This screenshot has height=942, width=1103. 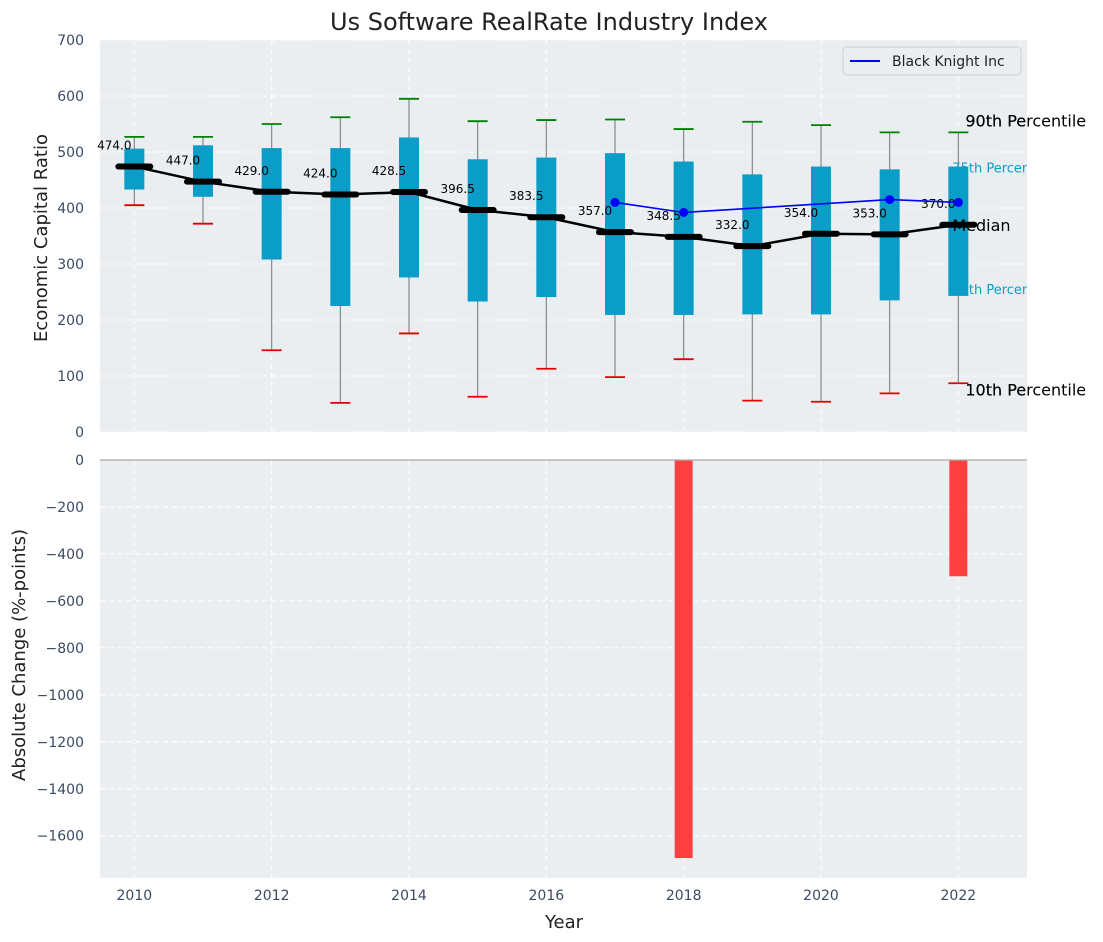 What do you see at coordinates (70, 321) in the screenshot?
I see `top-y-tick-label: 200` at bounding box center [70, 321].